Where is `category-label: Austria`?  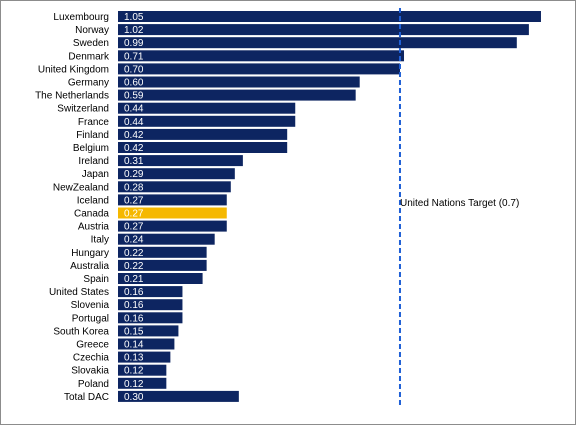
category-label: Austria is located at coordinates (94, 227).